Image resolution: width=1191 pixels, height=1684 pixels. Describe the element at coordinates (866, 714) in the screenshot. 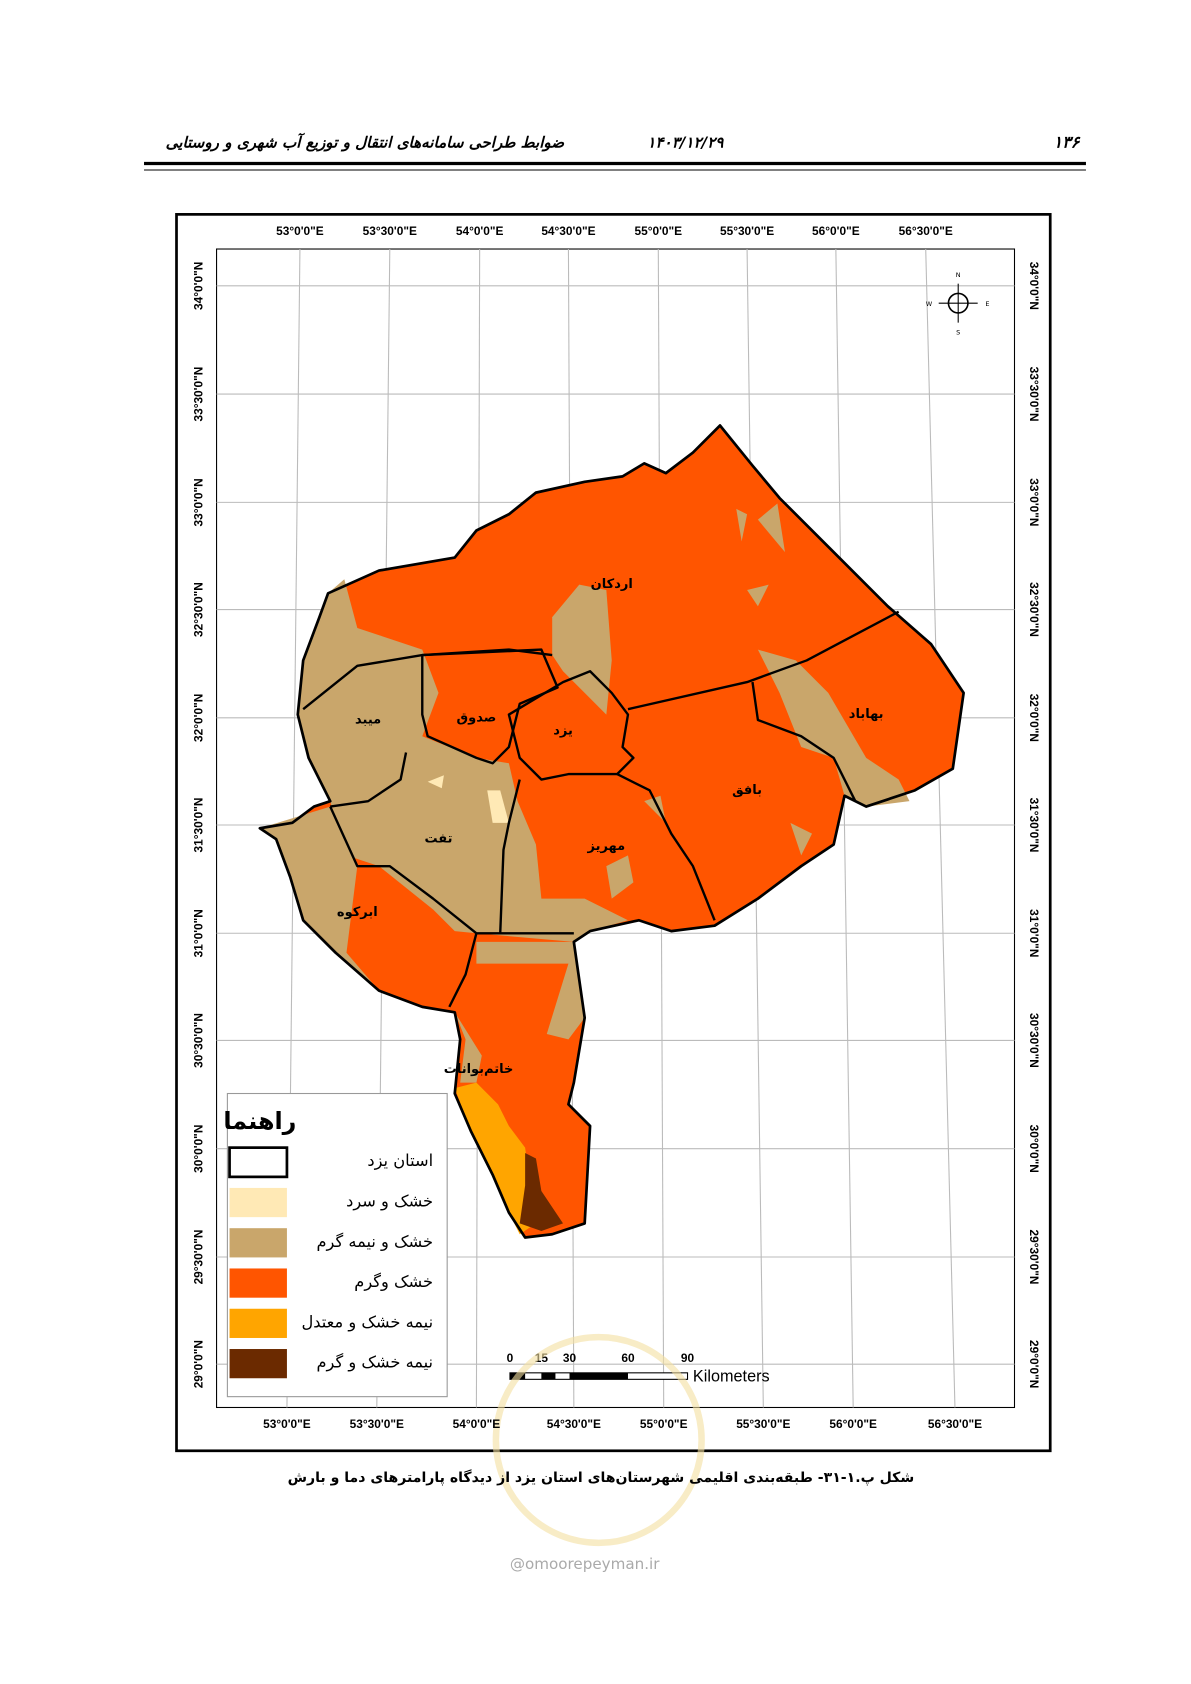

I see `district-label: بهاباد` at that location.